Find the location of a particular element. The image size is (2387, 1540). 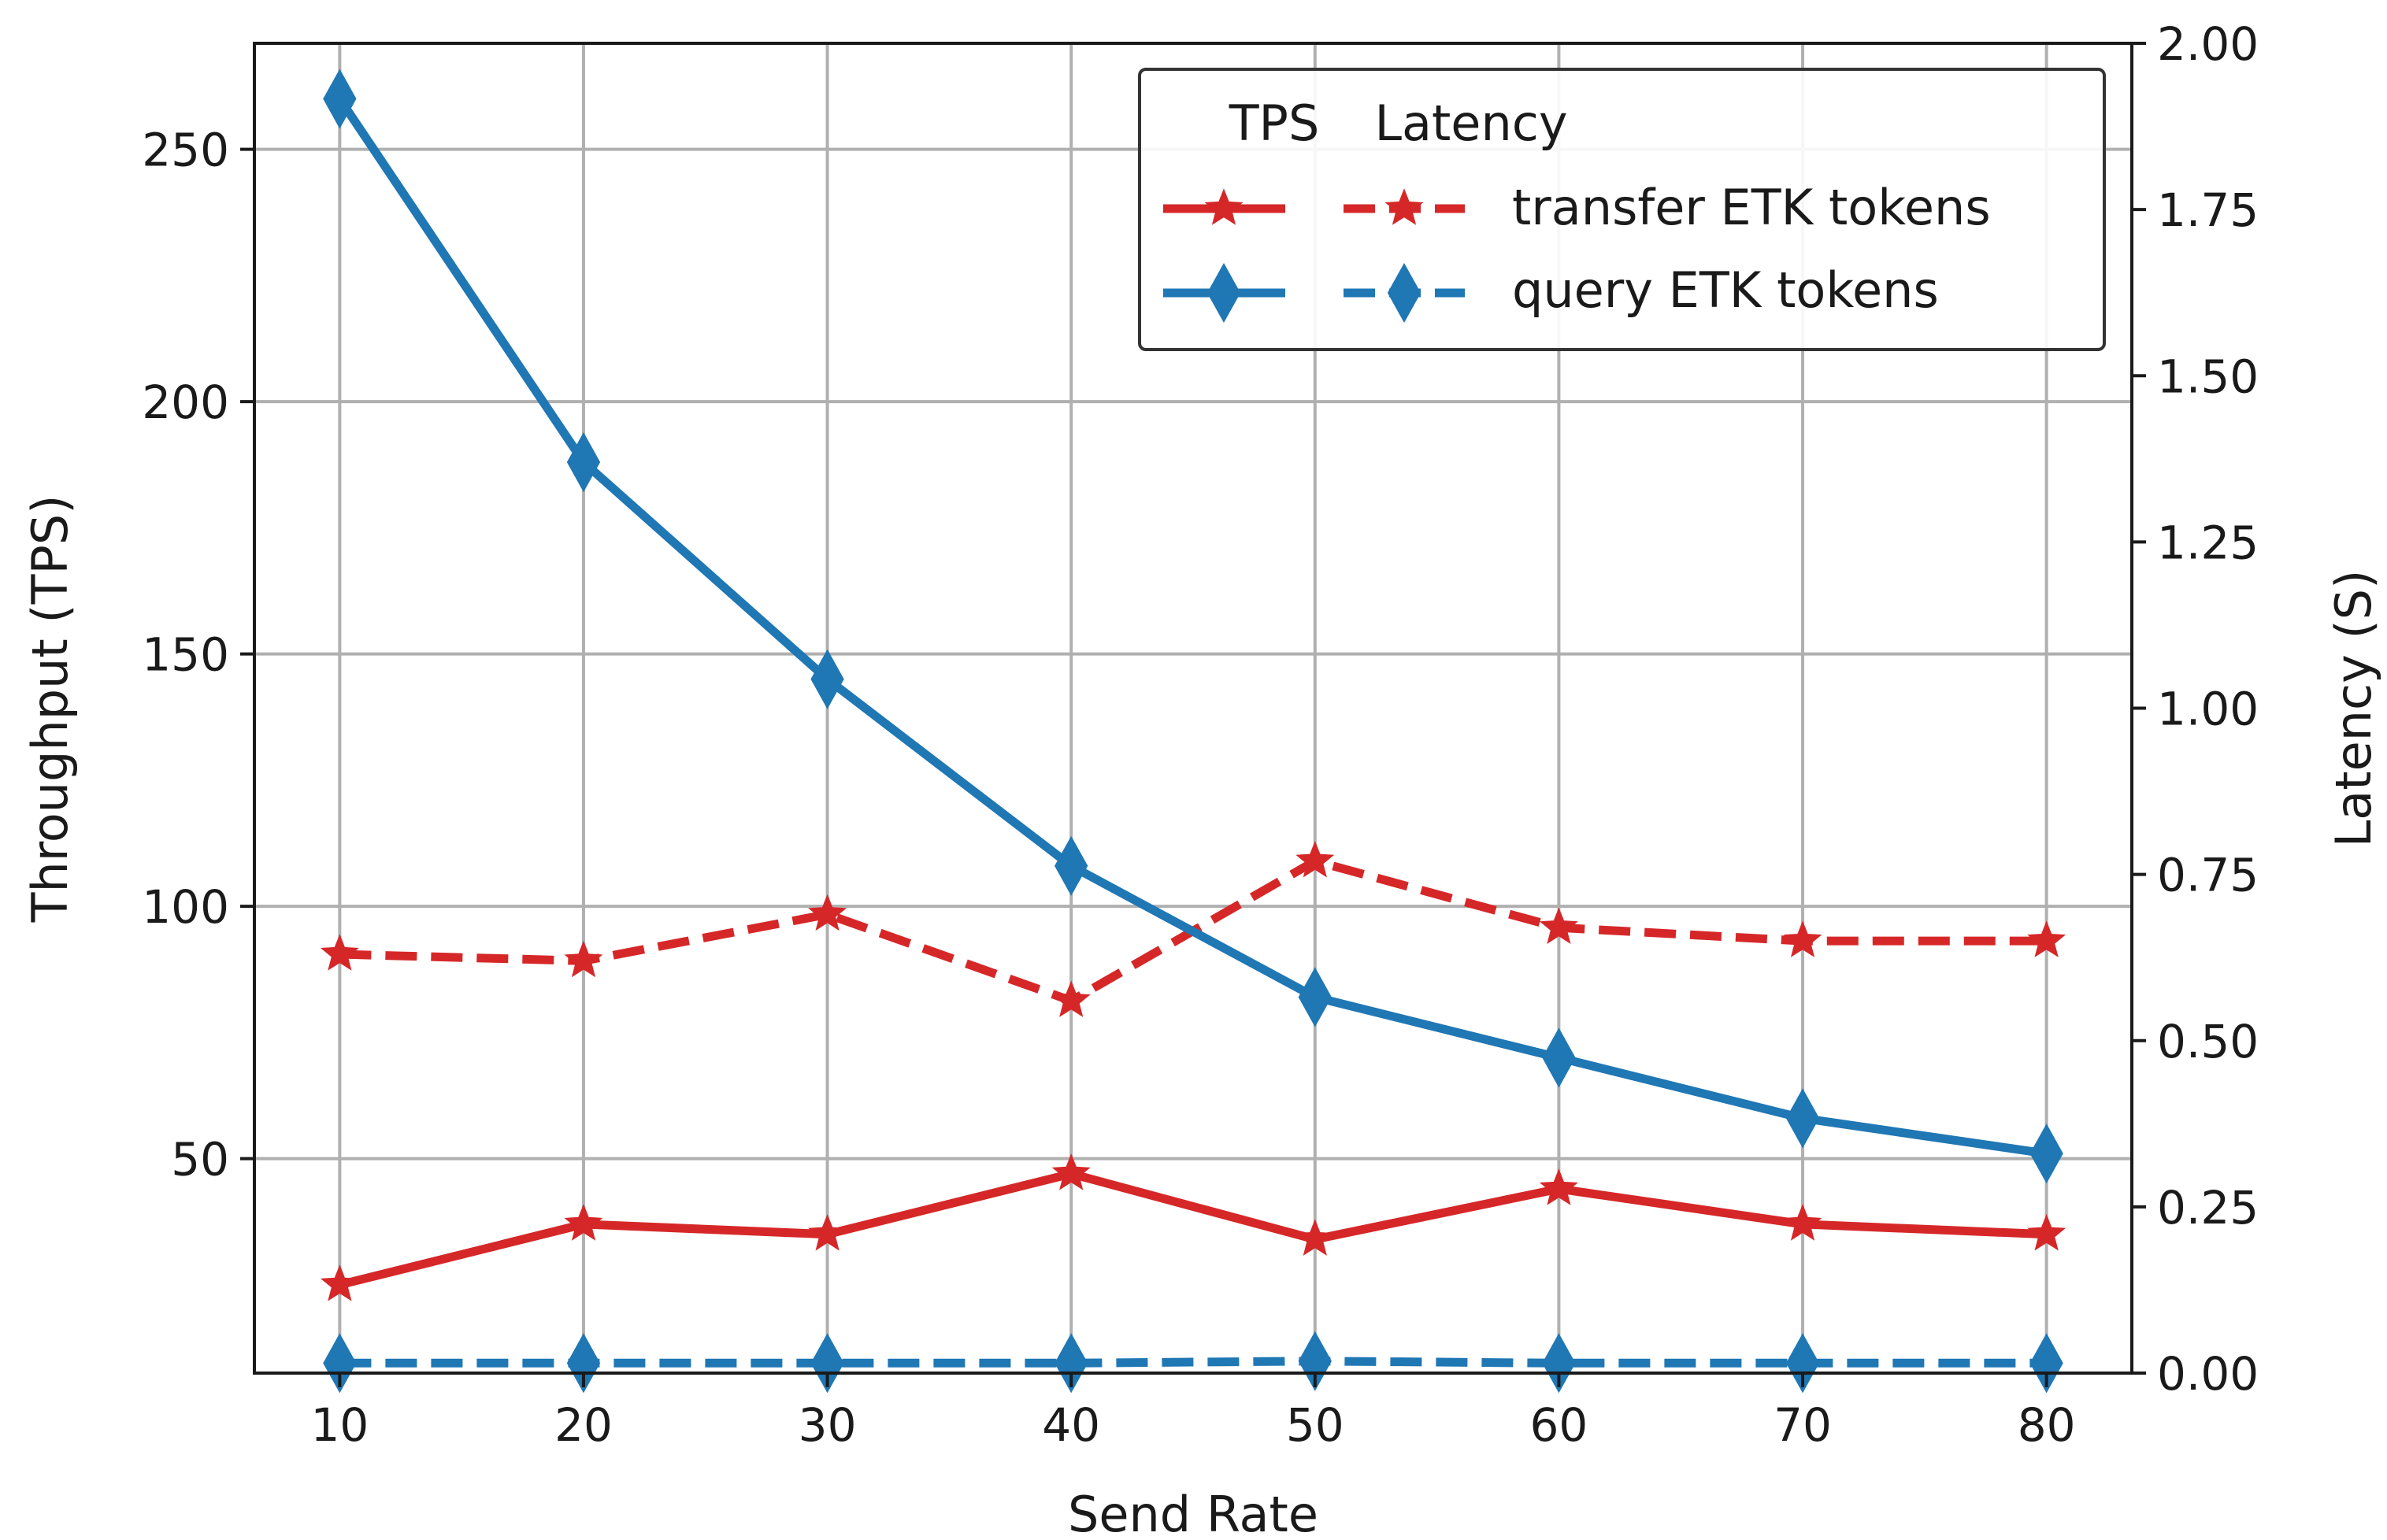

y-axis-right-title: Latency (S) is located at coordinates (2353, 709).